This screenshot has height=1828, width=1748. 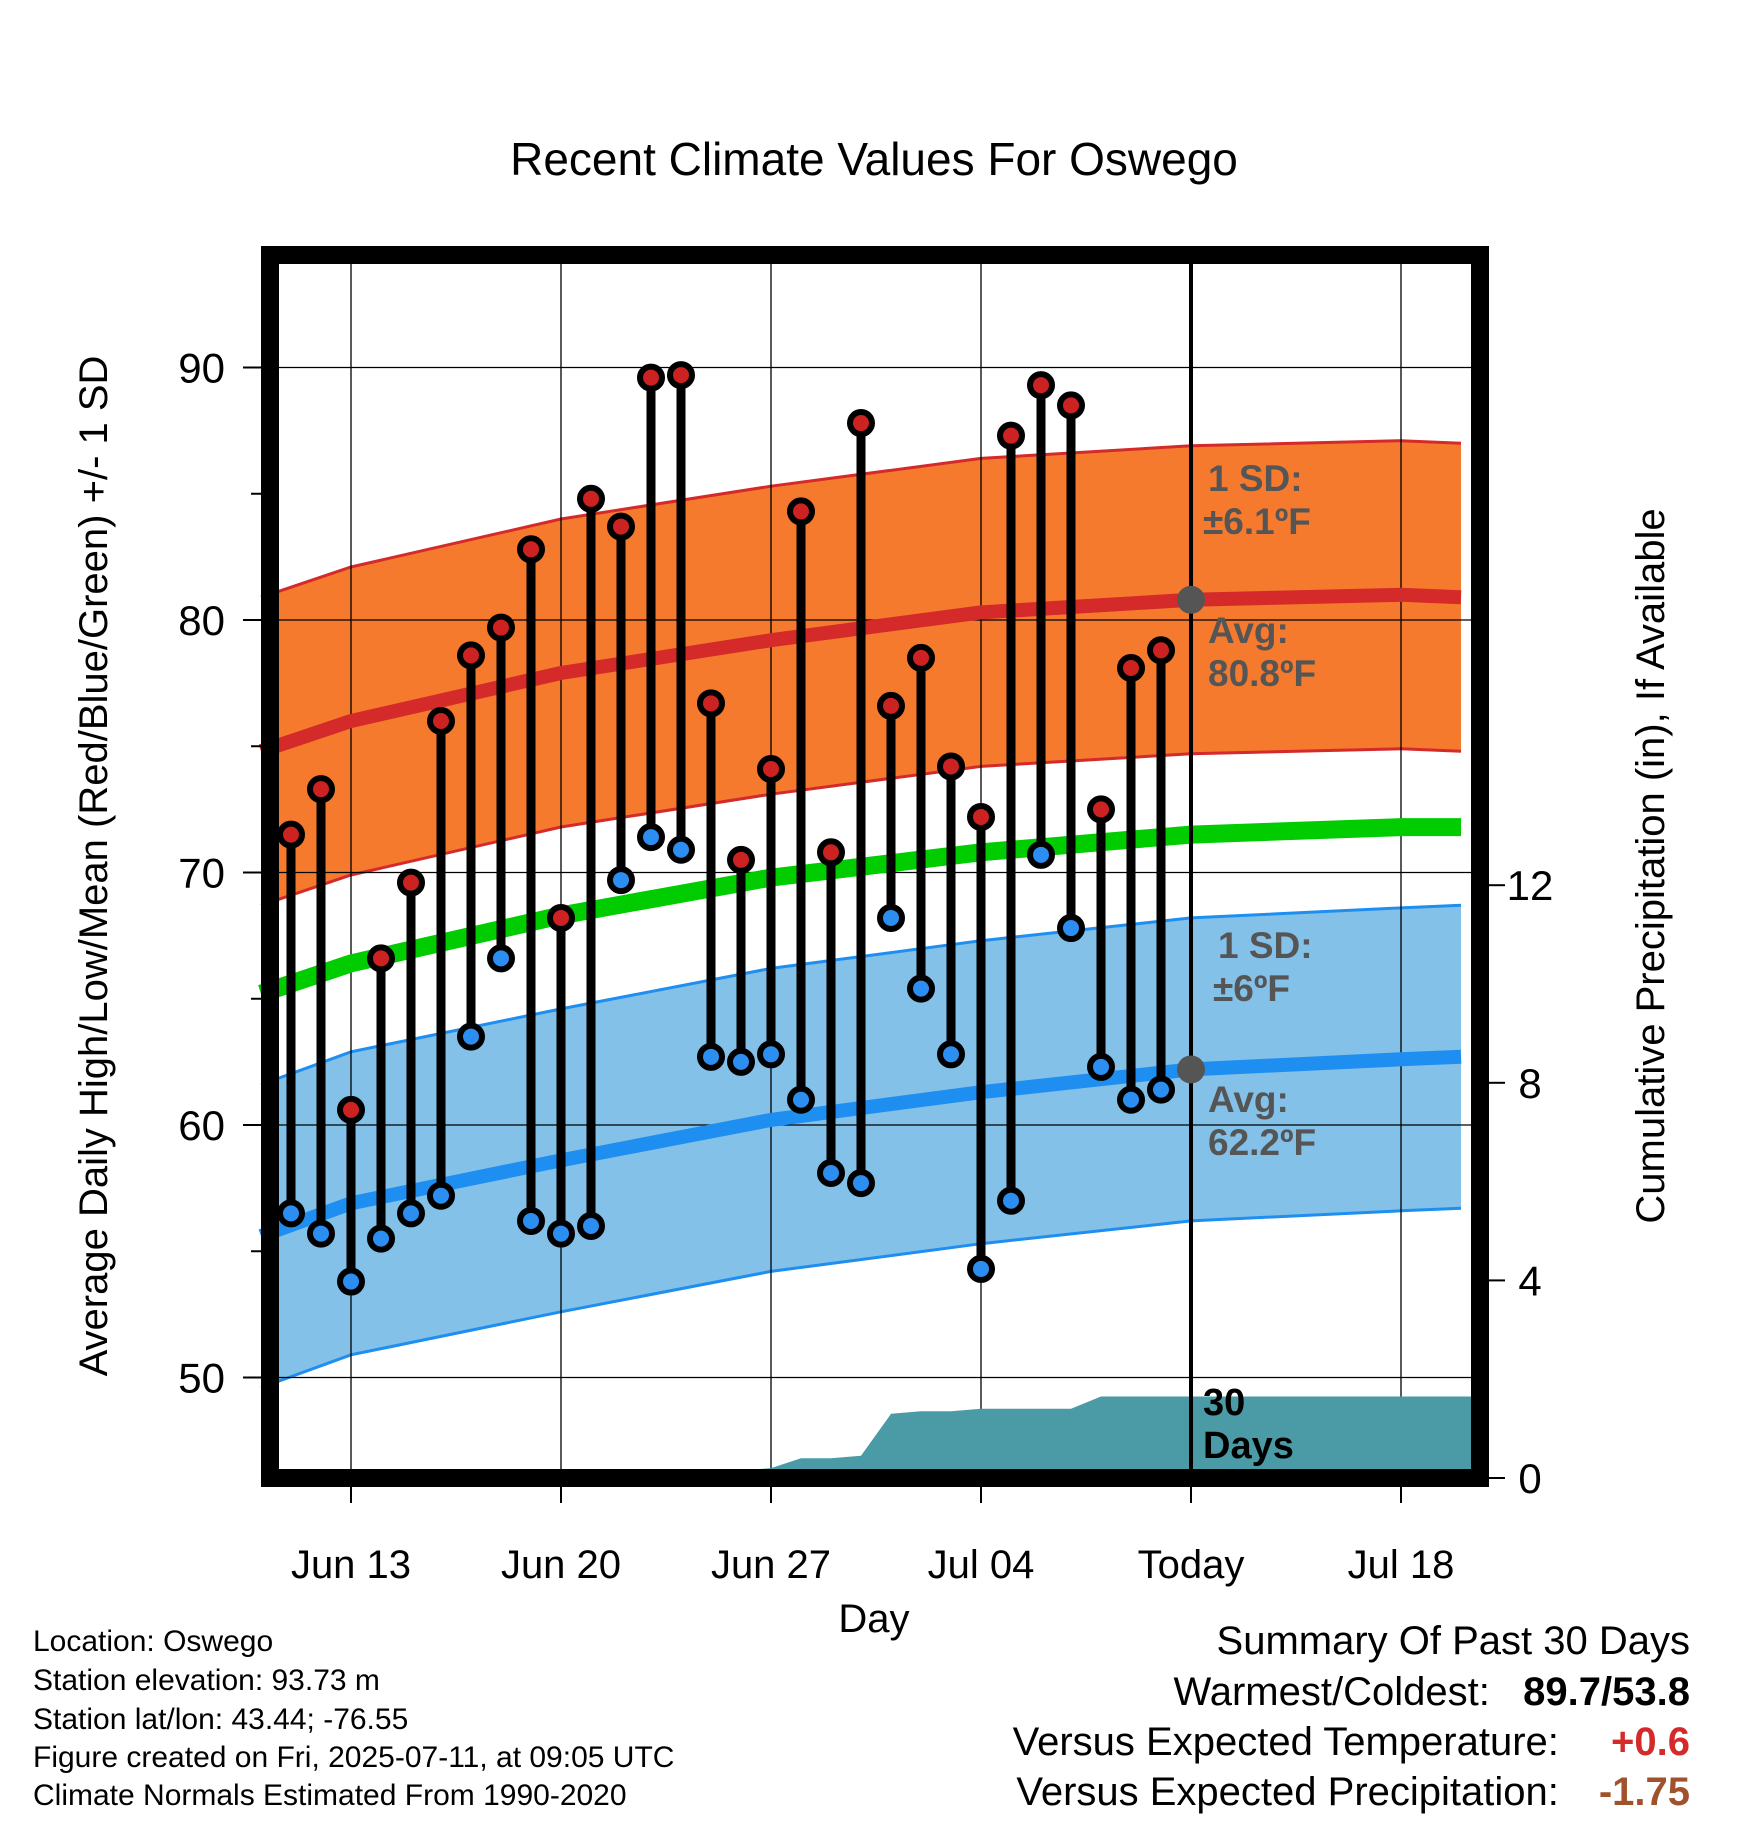 What do you see at coordinates (1262, 1142) in the screenshot?
I see `low-avg-value: 62.2ºF` at bounding box center [1262, 1142].